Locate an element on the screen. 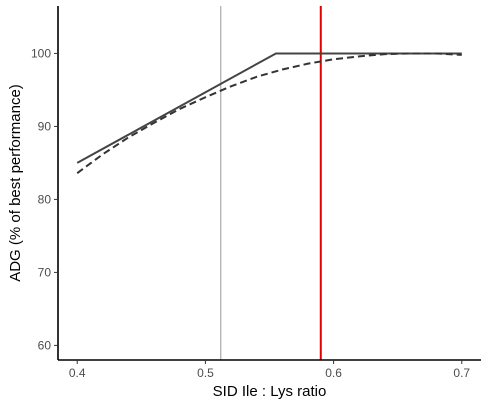 The height and width of the screenshot is (408, 489). x-tick-label: 0.7 is located at coordinates (461, 373).